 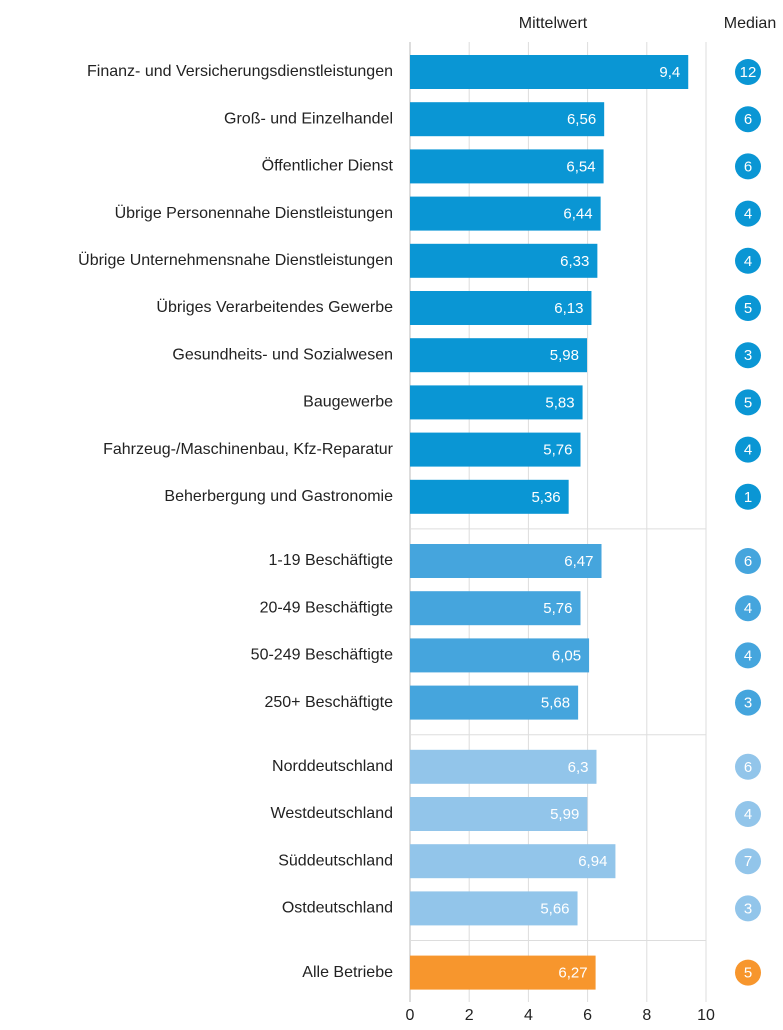 What do you see at coordinates (553, 23) in the screenshot?
I see `series-header: Mittelwert` at bounding box center [553, 23].